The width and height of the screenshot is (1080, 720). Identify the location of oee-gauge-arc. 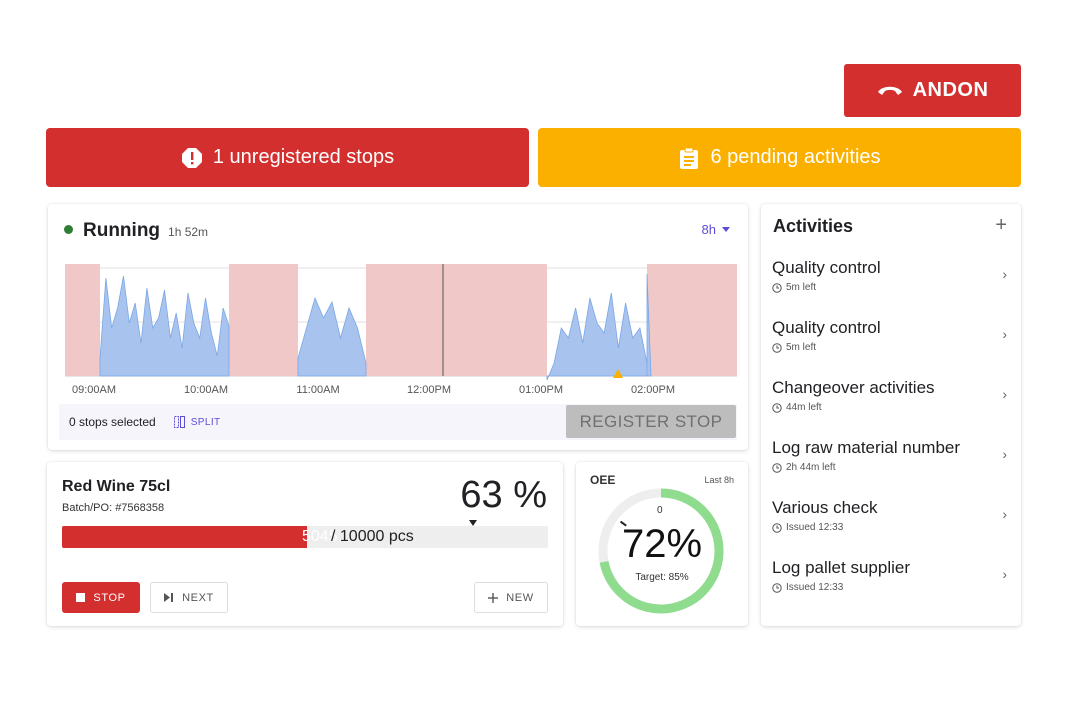
(661, 551).